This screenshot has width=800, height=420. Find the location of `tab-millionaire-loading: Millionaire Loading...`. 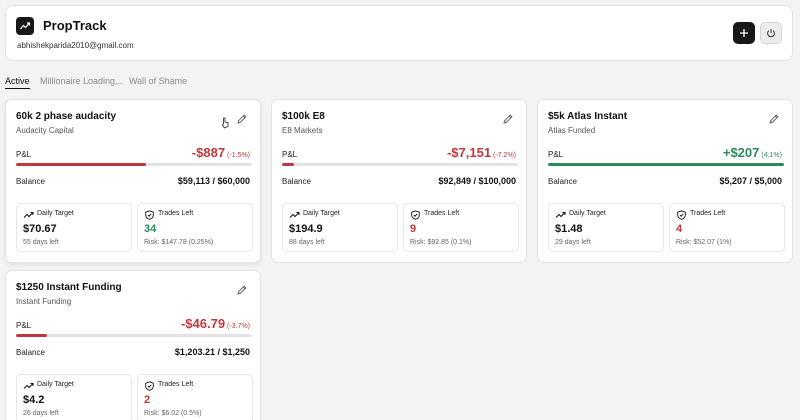

tab-millionaire-loading: Millionaire Loading... is located at coordinates (81, 81).